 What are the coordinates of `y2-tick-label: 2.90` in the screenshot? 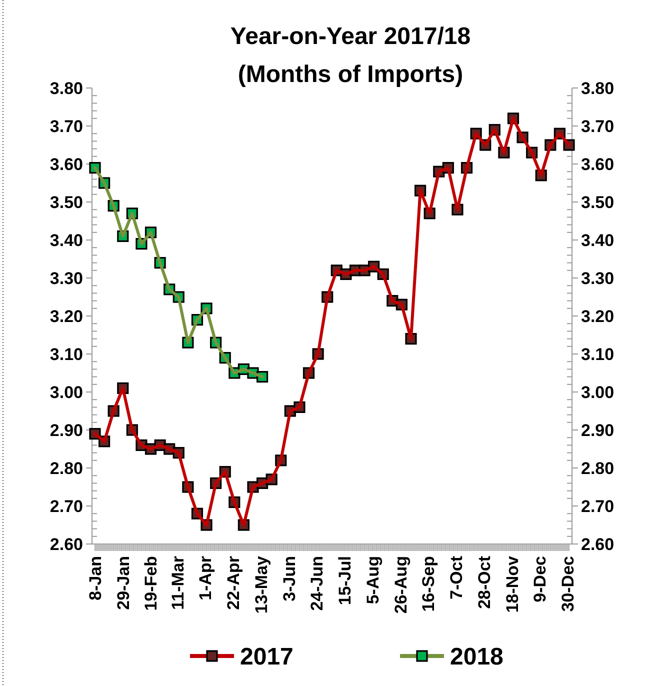 It's located at (597, 430).